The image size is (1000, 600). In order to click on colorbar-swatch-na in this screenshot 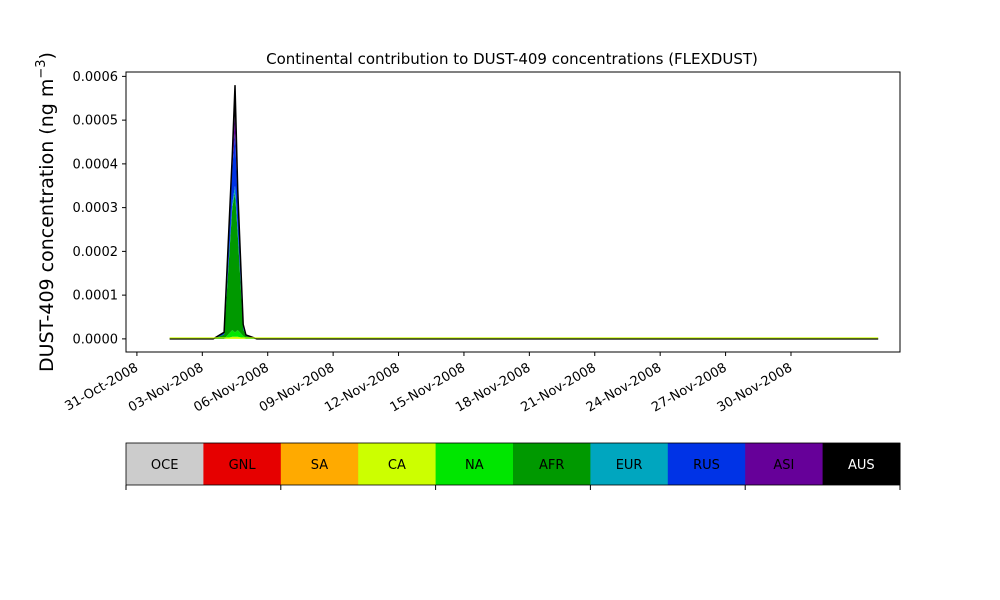, I will do `click(474, 464)`.